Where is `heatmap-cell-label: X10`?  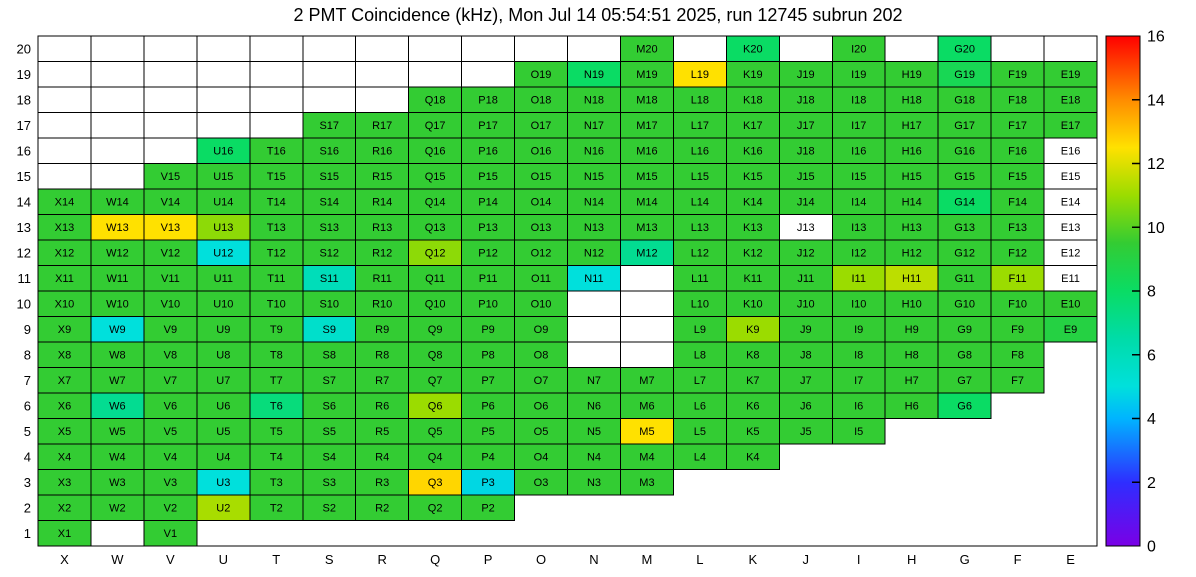
heatmap-cell-label: X10 is located at coordinates (65, 305).